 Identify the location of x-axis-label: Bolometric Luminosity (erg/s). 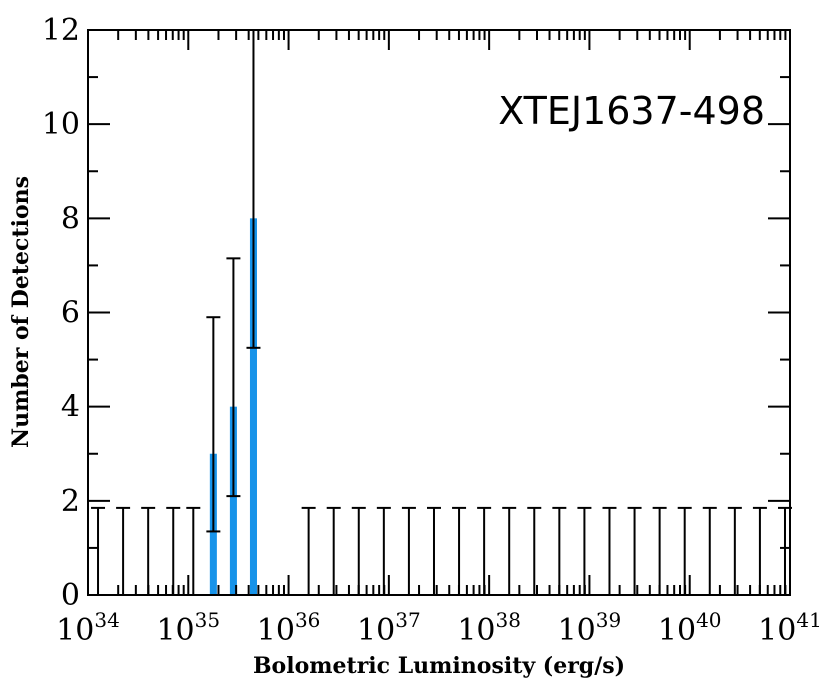
(439, 666).